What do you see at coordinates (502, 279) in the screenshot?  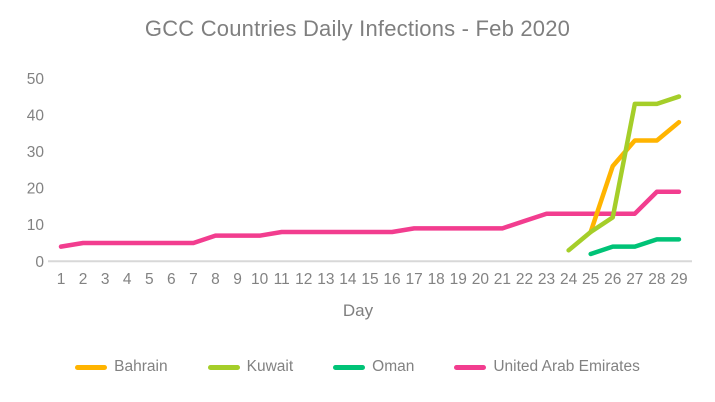 I see `x-tick-label: 21` at bounding box center [502, 279].